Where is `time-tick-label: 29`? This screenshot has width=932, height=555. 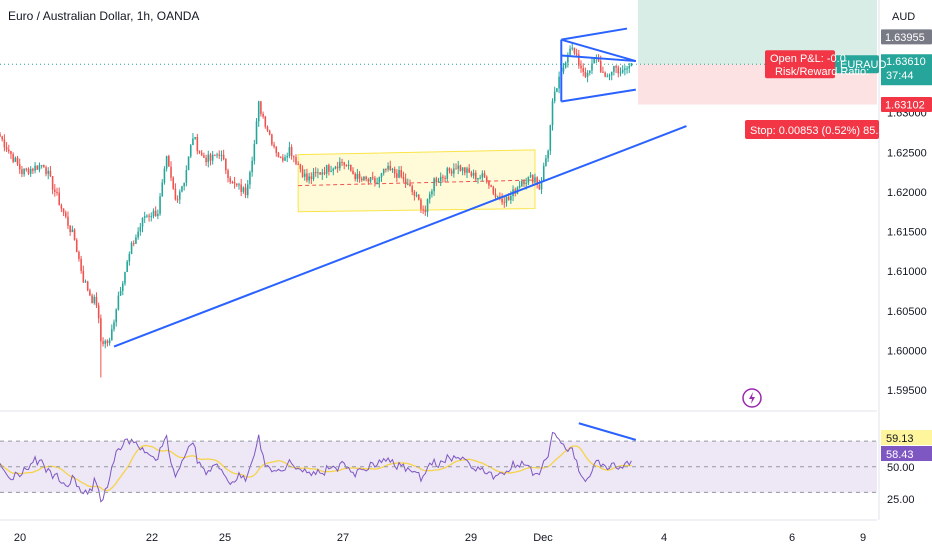 time-tick-label: 29 is located at coordinates (471, 538).